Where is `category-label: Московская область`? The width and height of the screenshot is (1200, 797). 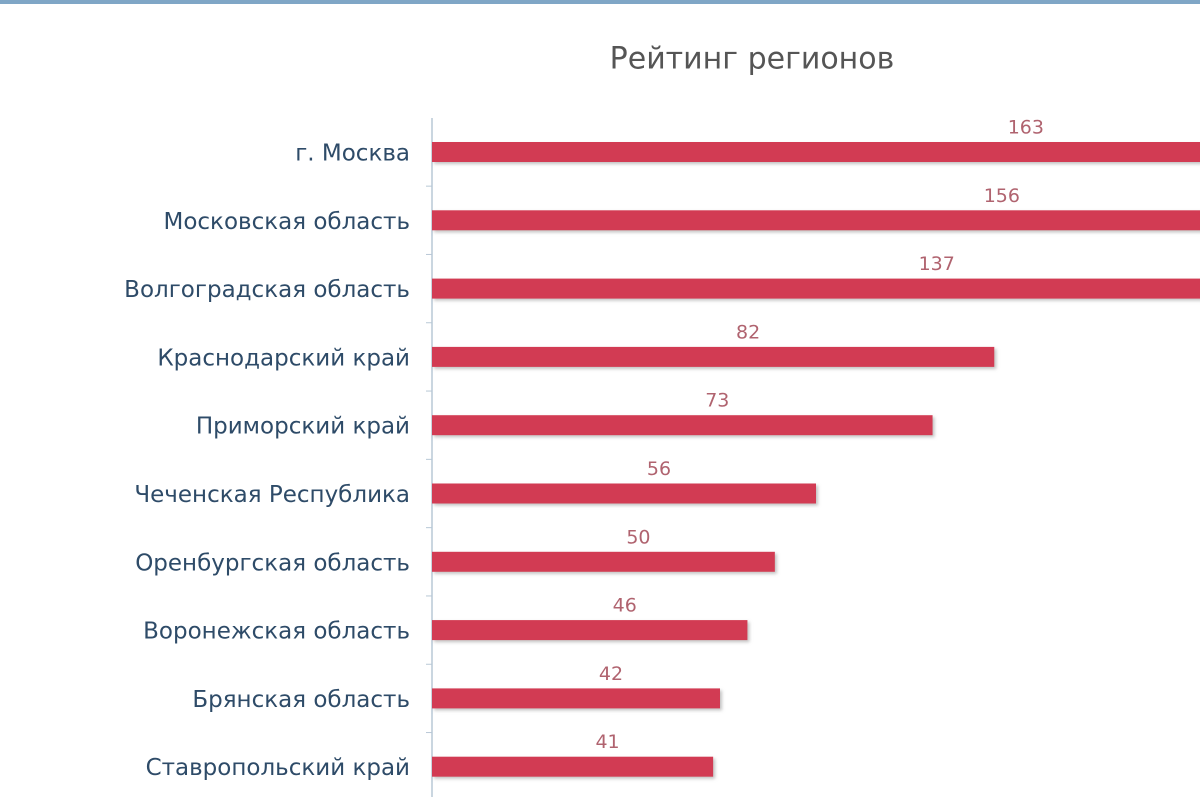
category-label: Московская область is located at coordinates (286, 222).